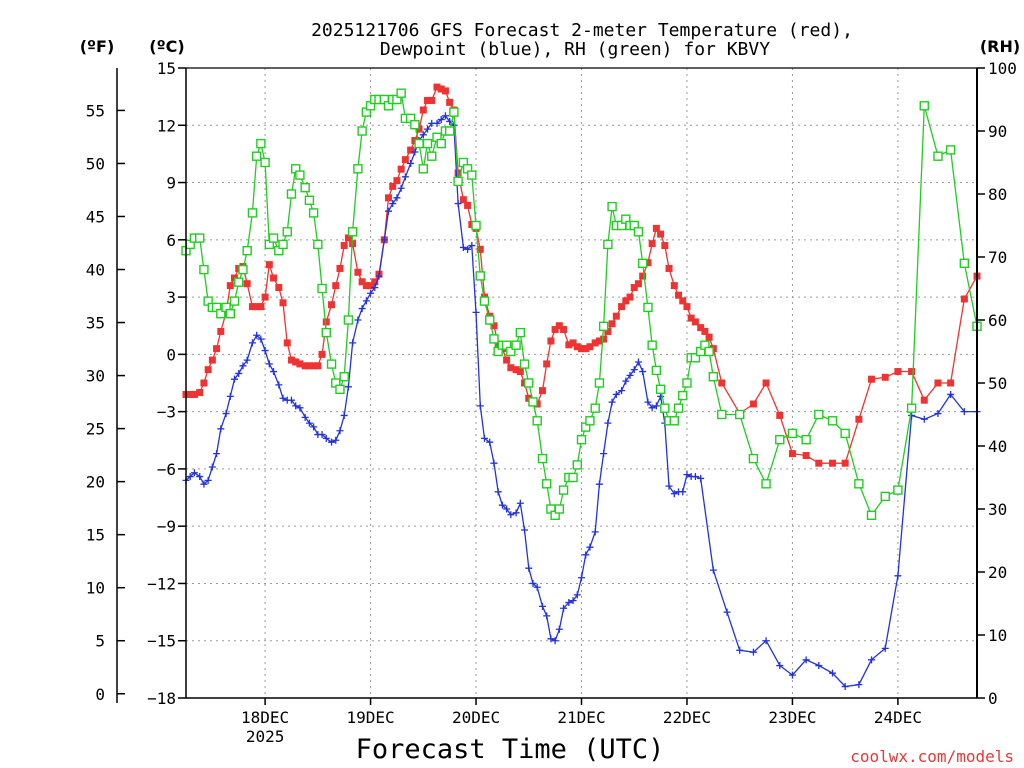 This screenshot has height=768, width=1024. Describe the element at coordinates (997, 194) in the screenshot. I see `rh-tick-label: 80` at that location.